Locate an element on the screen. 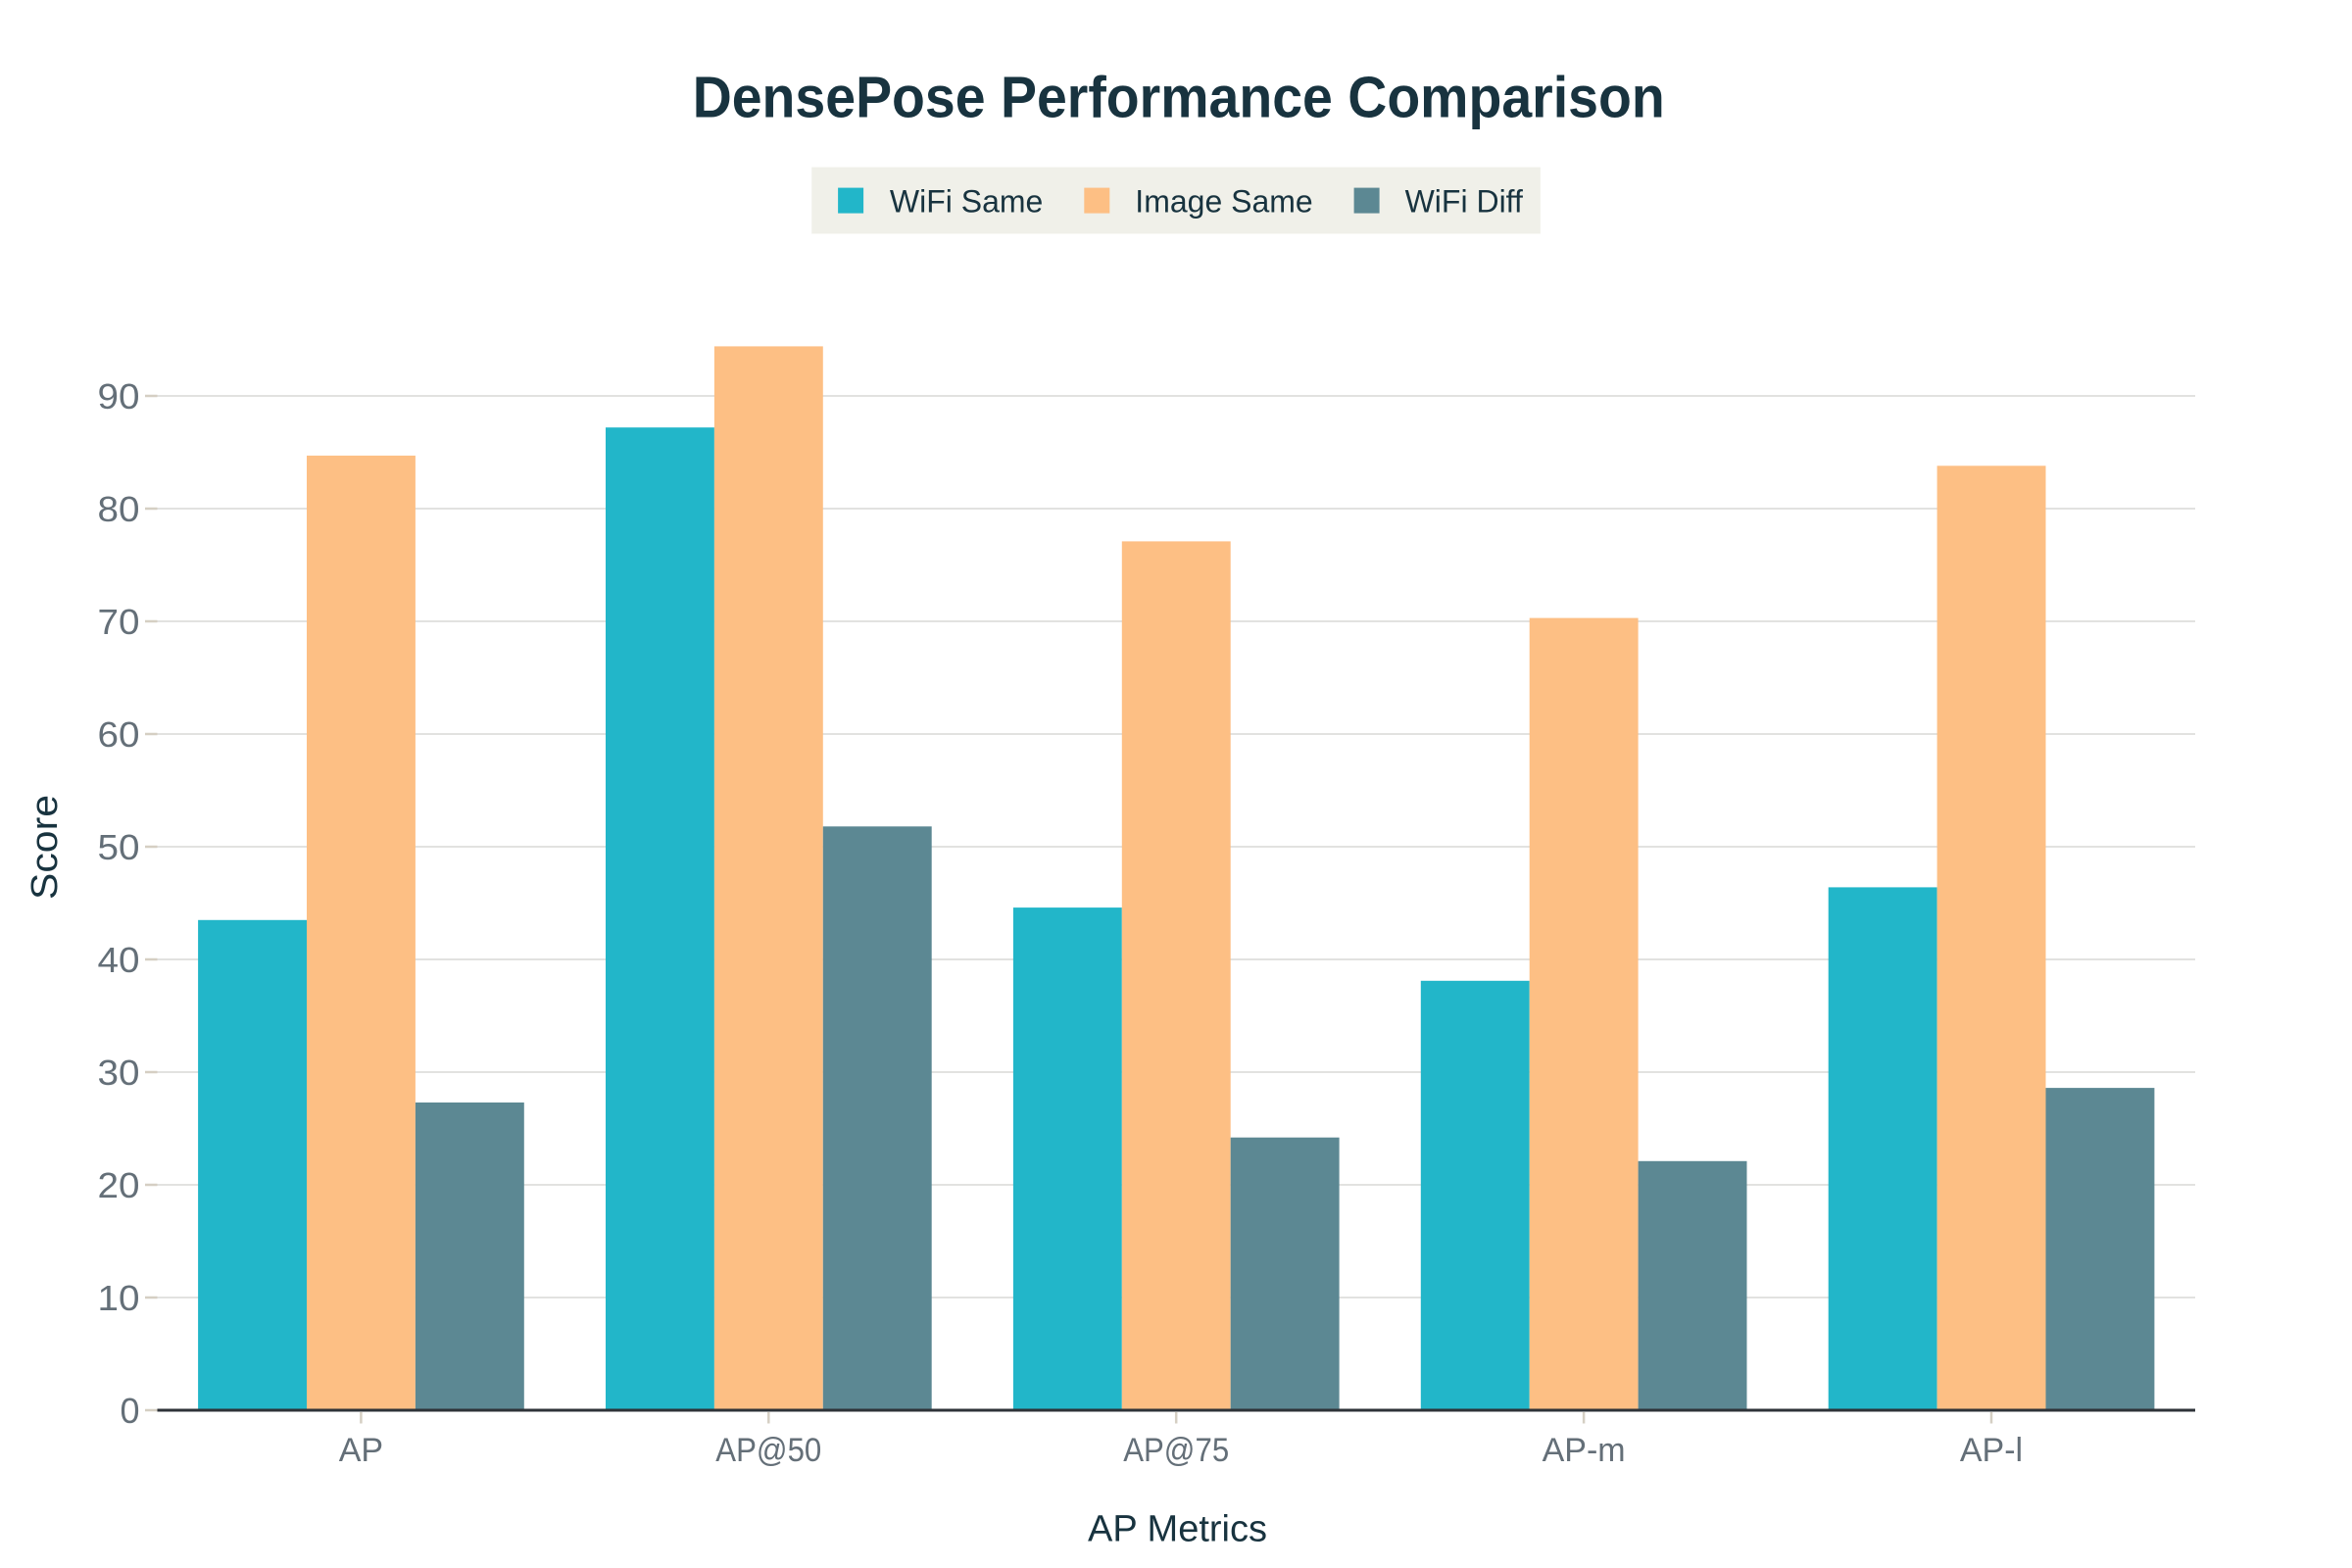  svg-text: 30 is located at coordinates (119, 1073).